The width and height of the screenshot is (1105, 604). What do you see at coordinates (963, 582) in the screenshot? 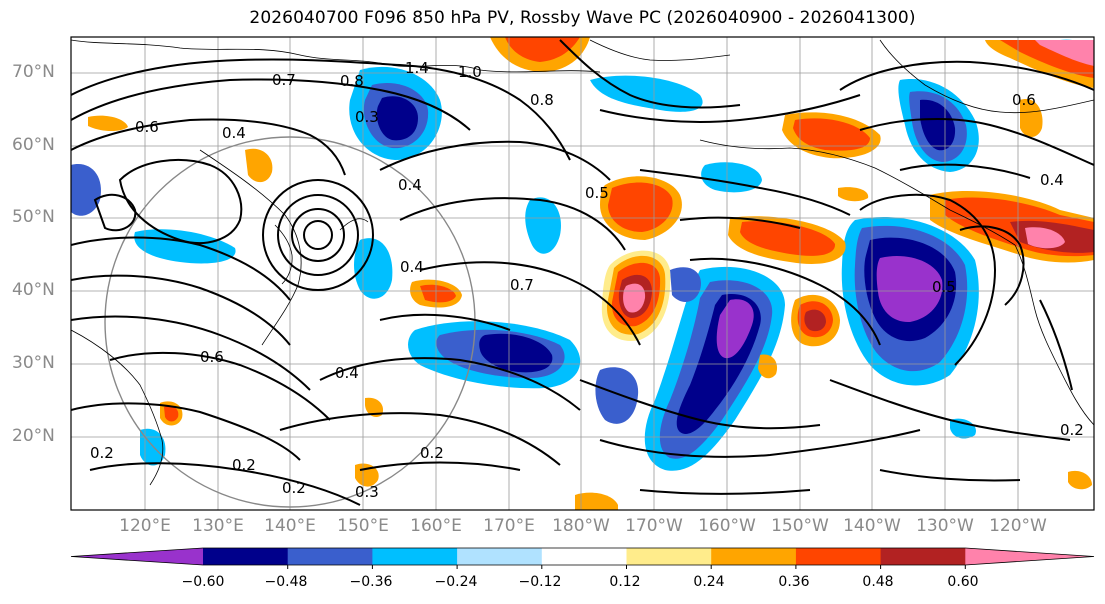
I see `colorbar-tick-label: 0.60` at bounding box center [963, 582].